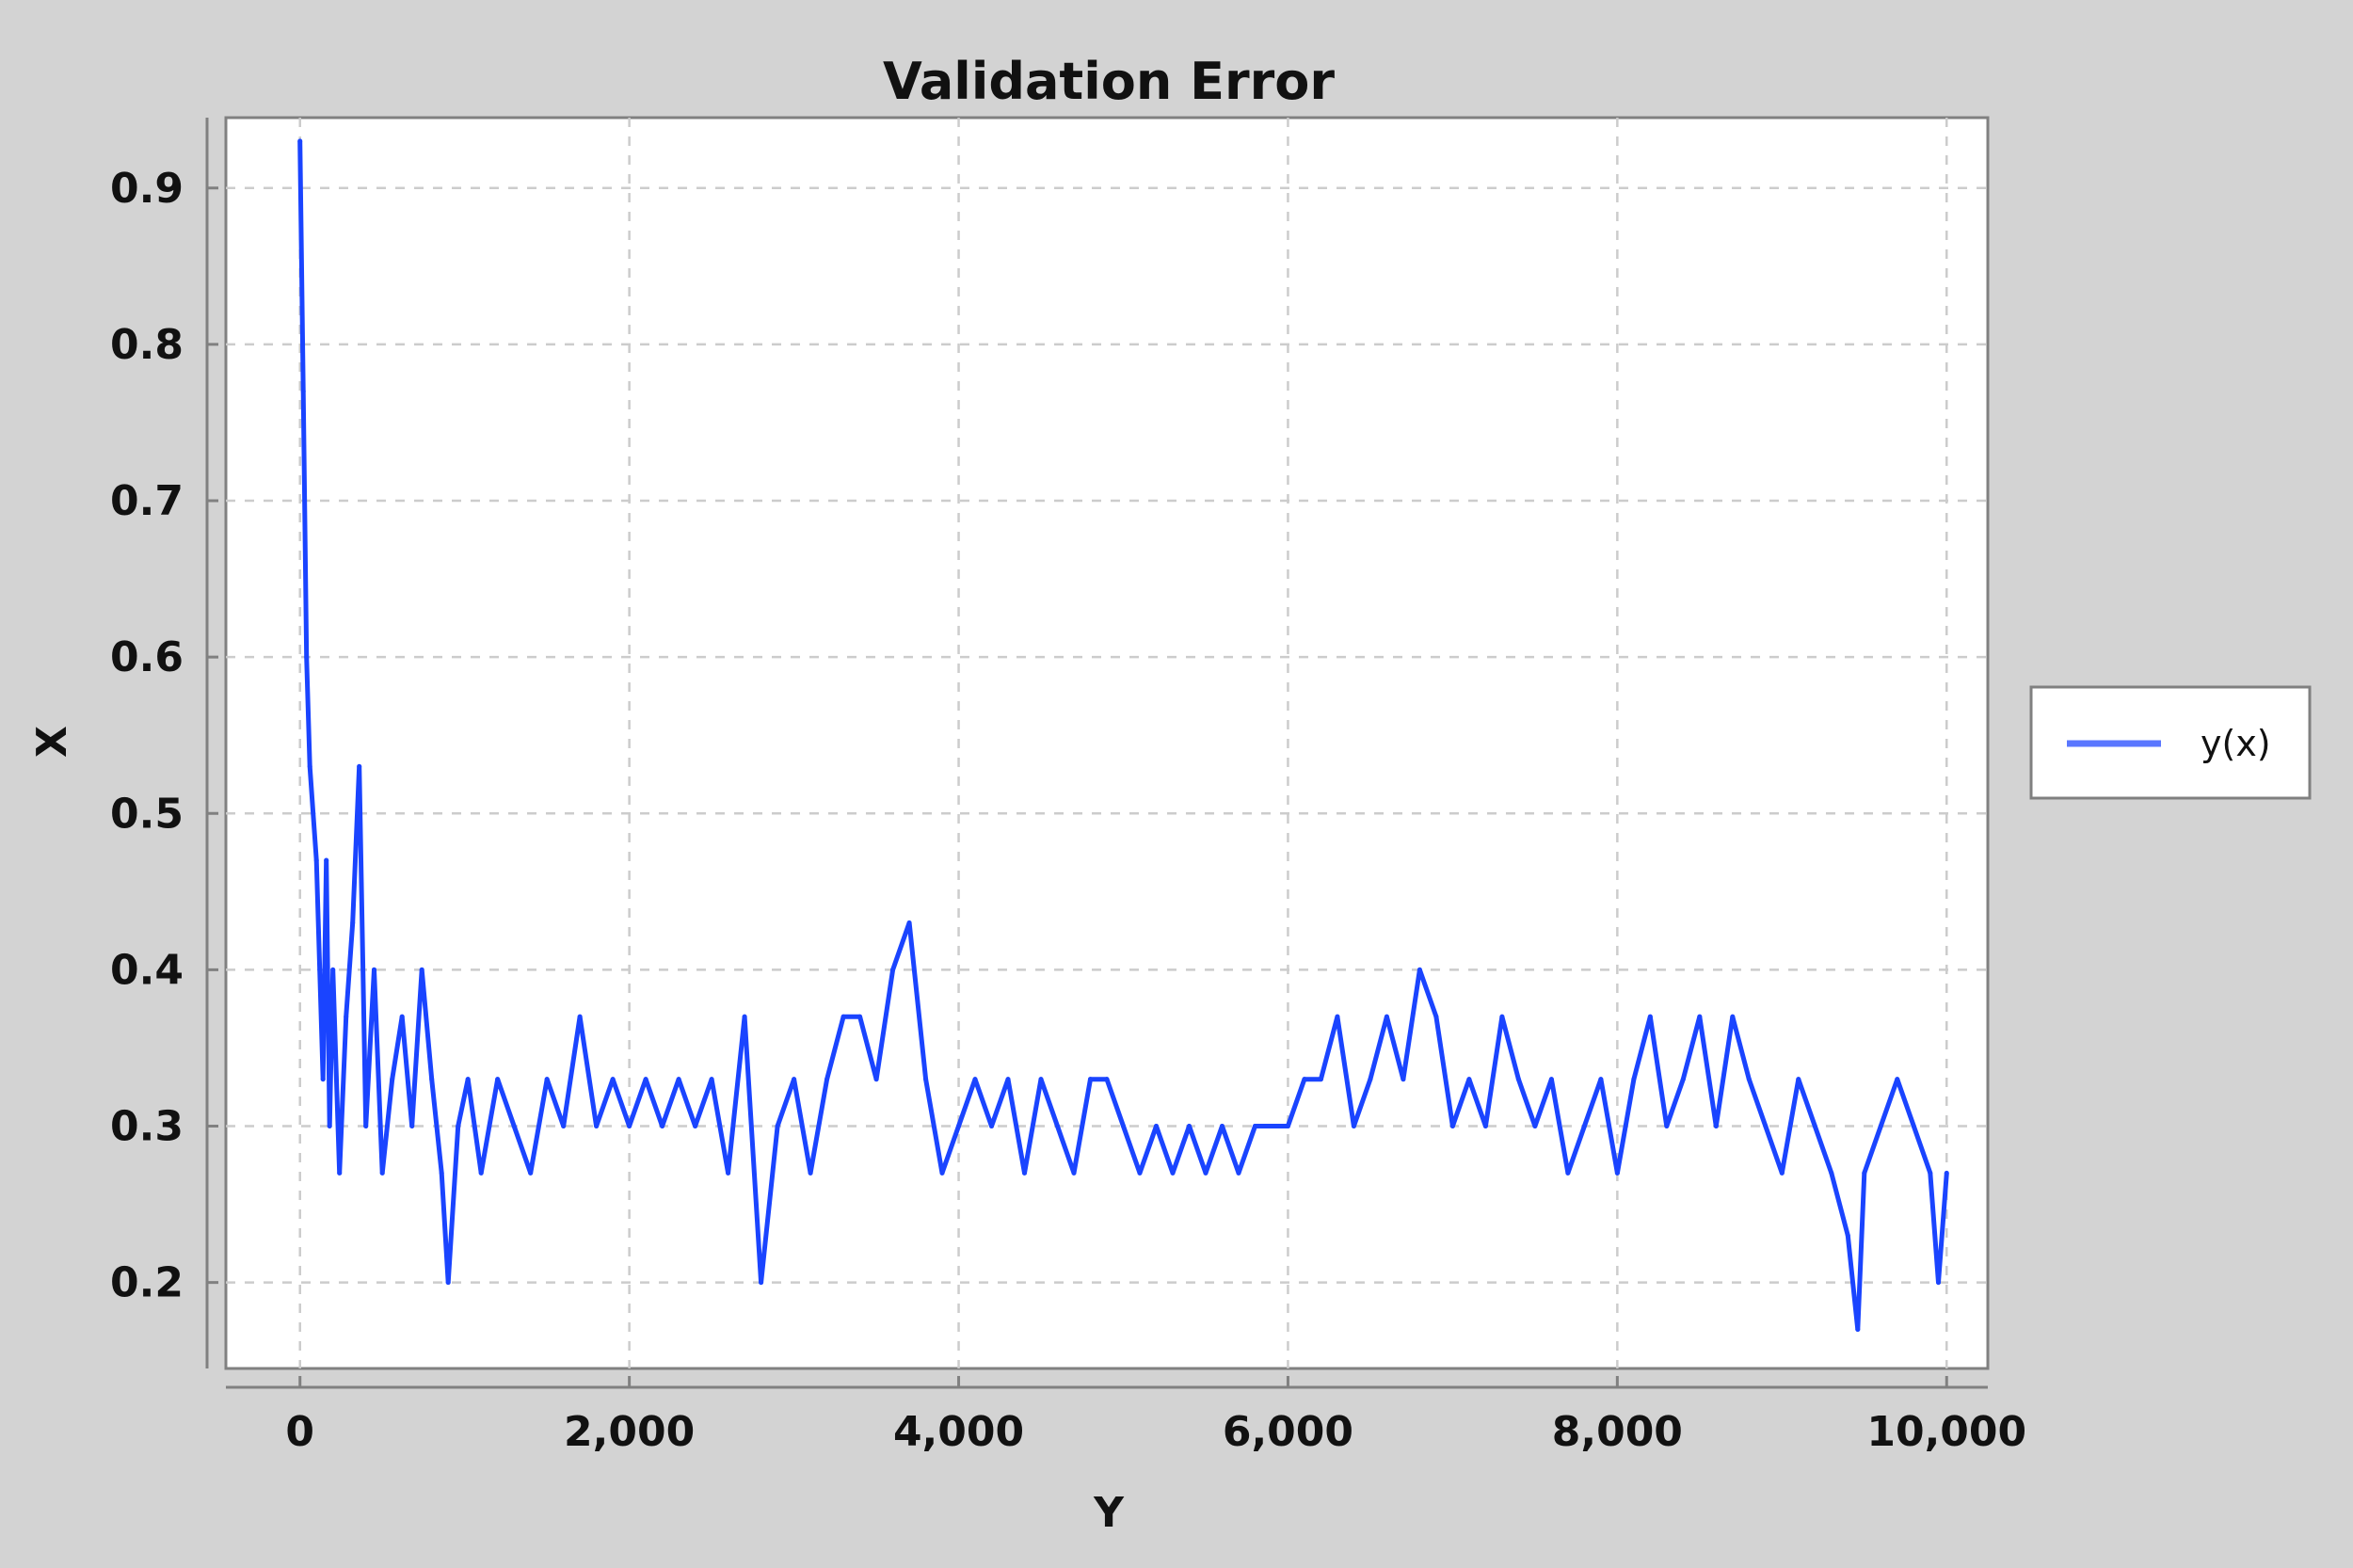 The height and width of the screenshot is (1568, 2353). I want to click on y-axis-label: X, so click(52, 742).